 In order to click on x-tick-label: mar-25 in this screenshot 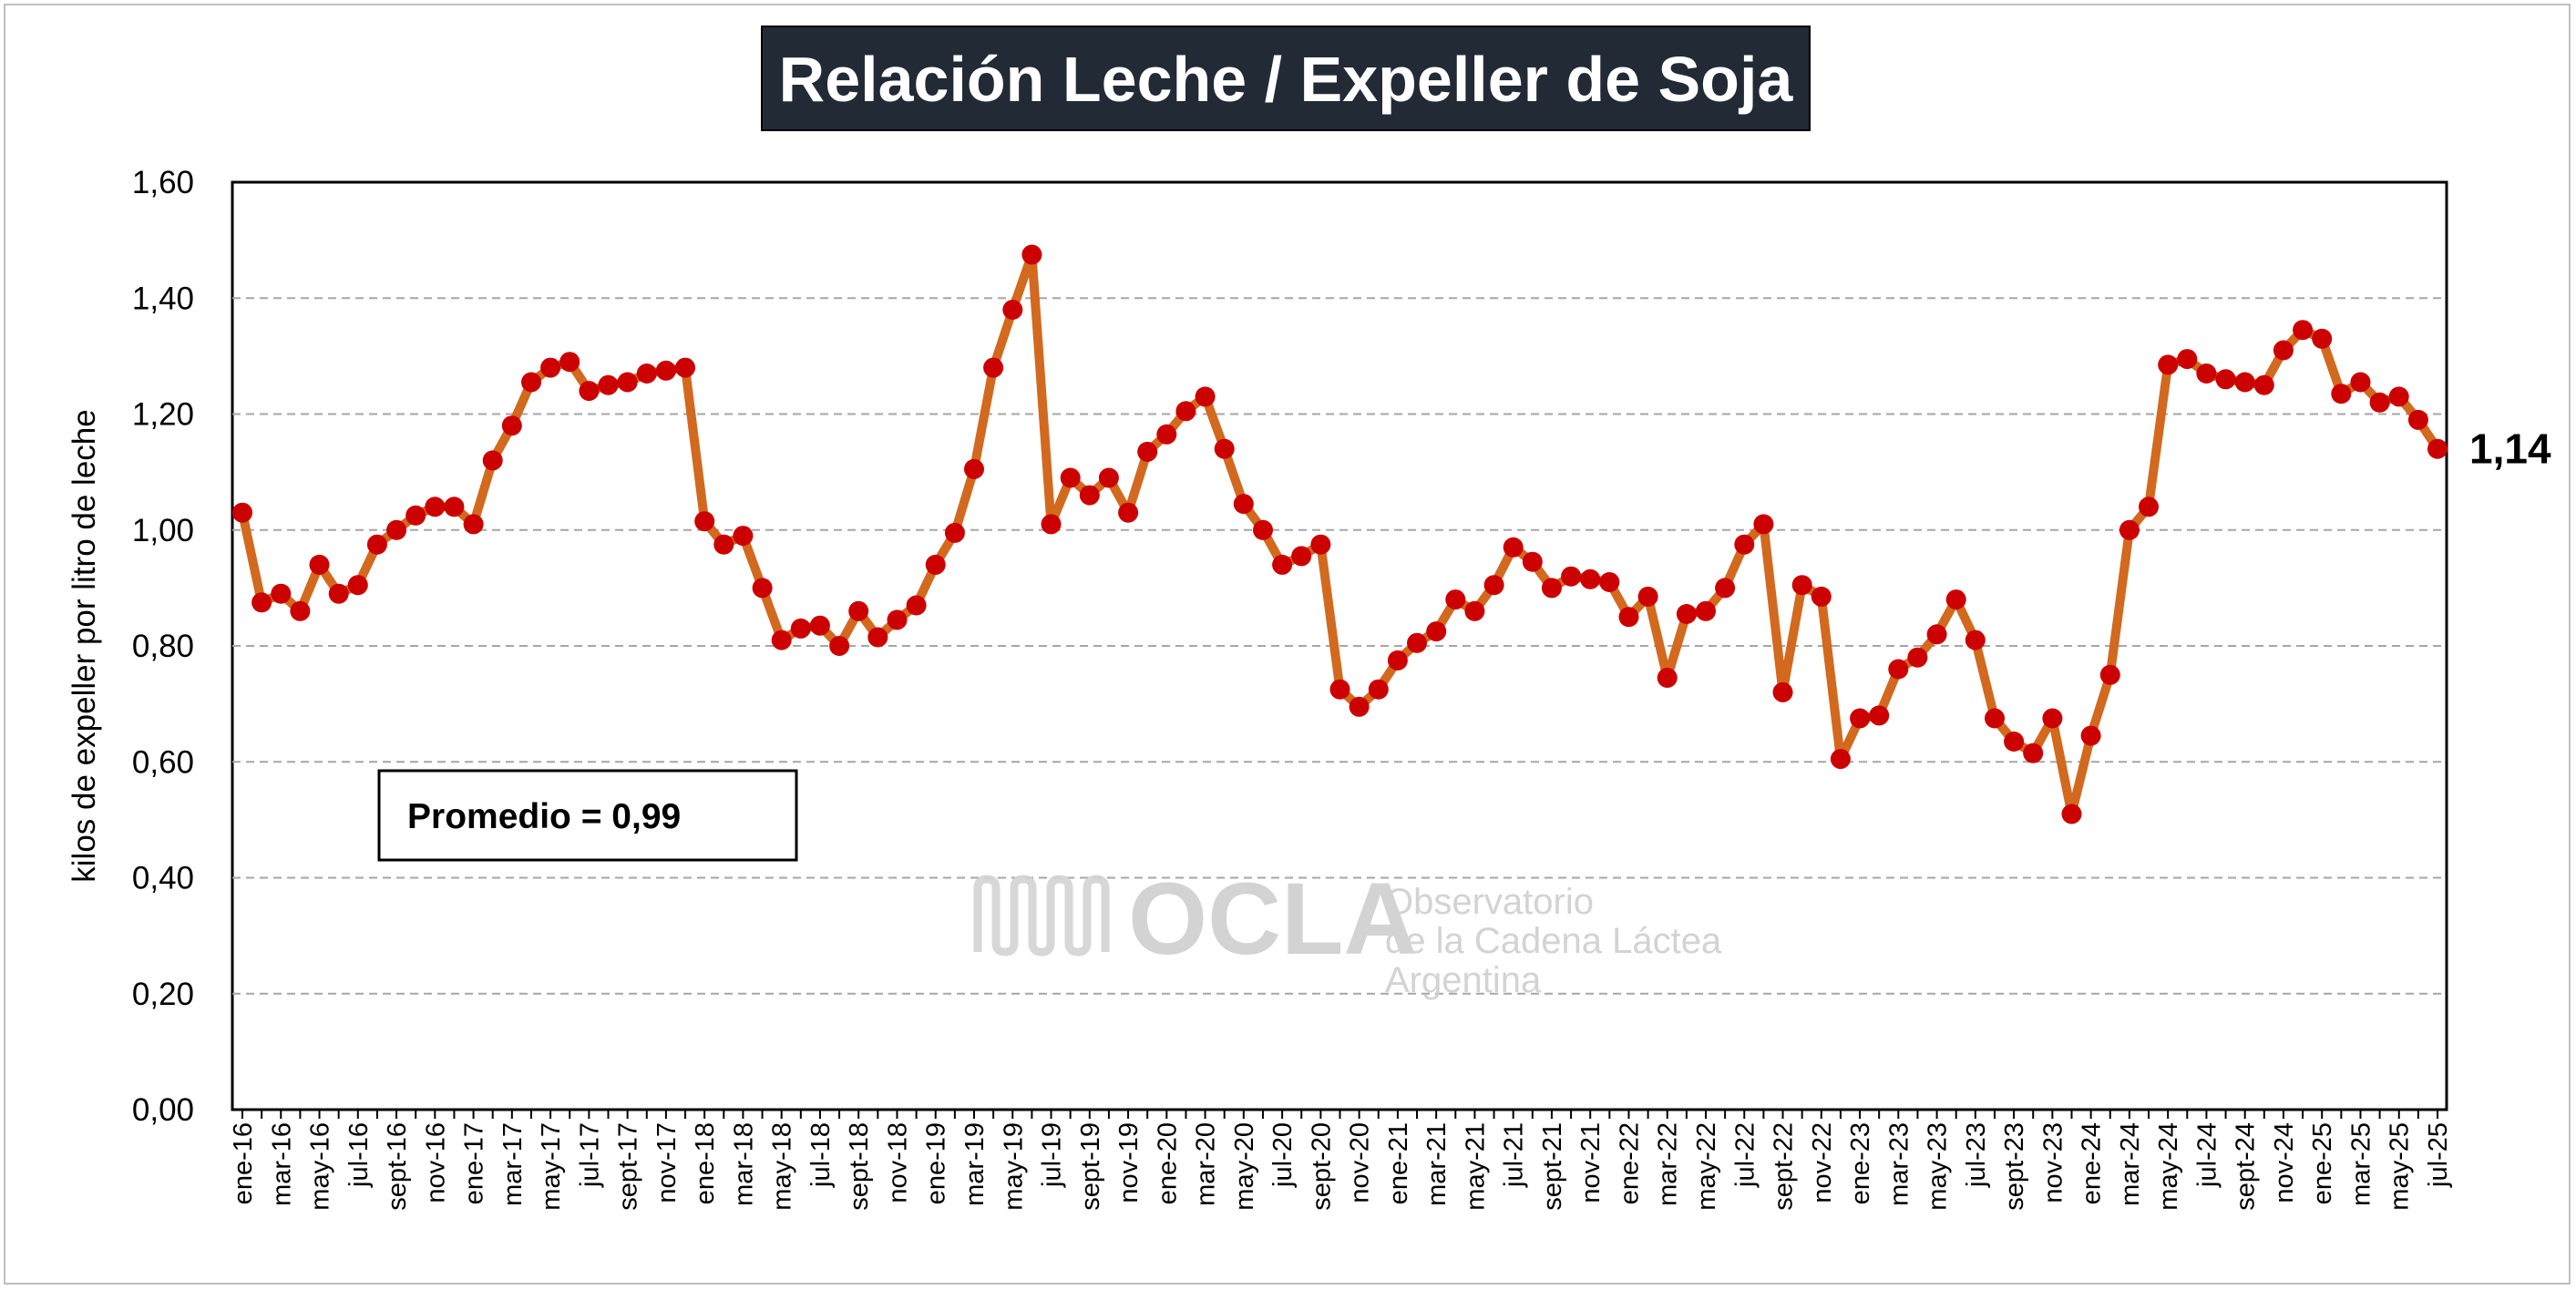, I will do `click(2361, 1164)`.